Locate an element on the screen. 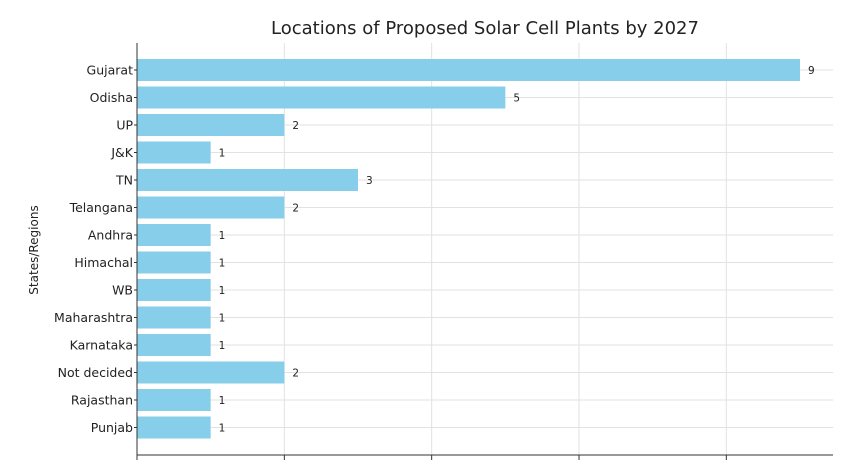  category-label: WB is located at coordinates (122, 290).